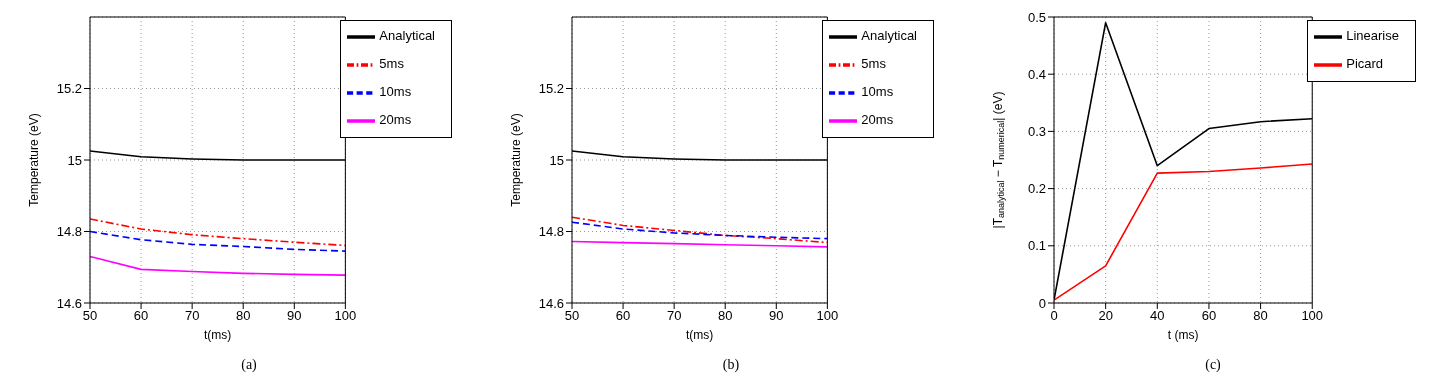 This screenshot has width=1446, height=386. What do you see at coordinates (1105, 316) in the screenshot?
I see `x-tick-label: 20` at bounding box center [1105, 316].